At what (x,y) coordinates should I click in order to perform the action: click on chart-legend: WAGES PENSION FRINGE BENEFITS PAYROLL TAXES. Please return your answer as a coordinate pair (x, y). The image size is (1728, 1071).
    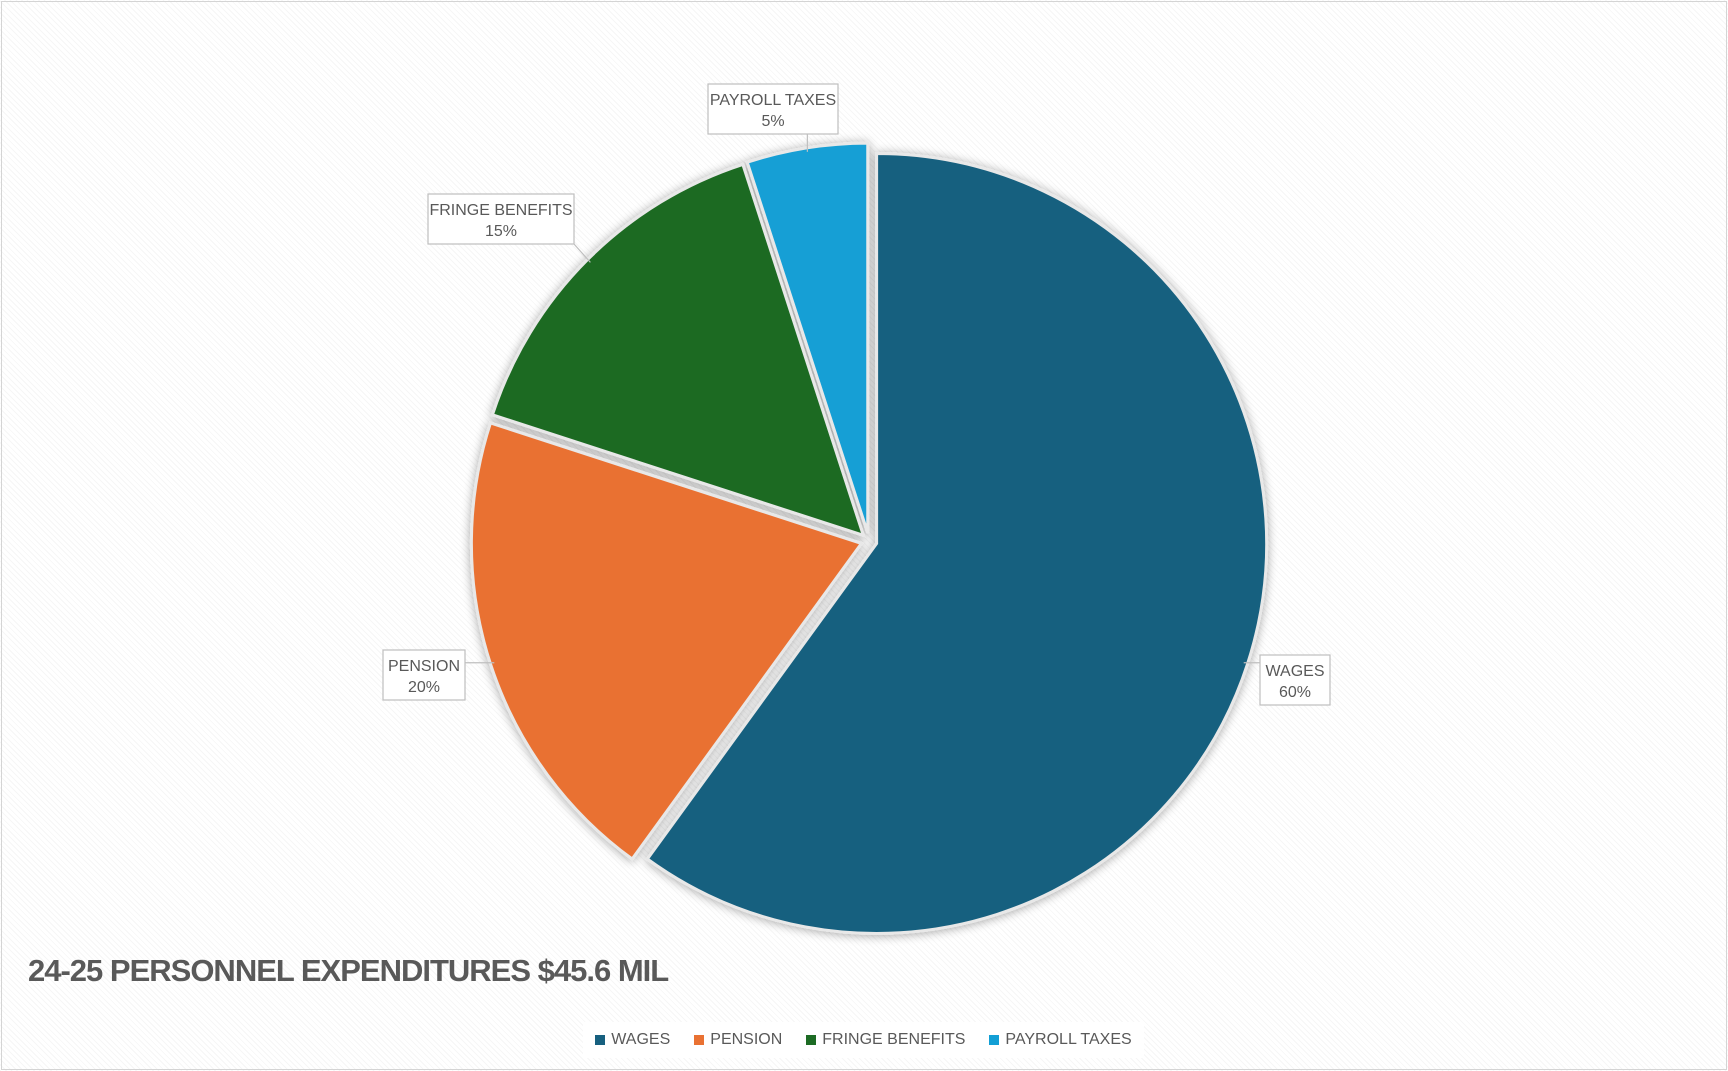
    Looking at the image, I should click on (863, 1040).